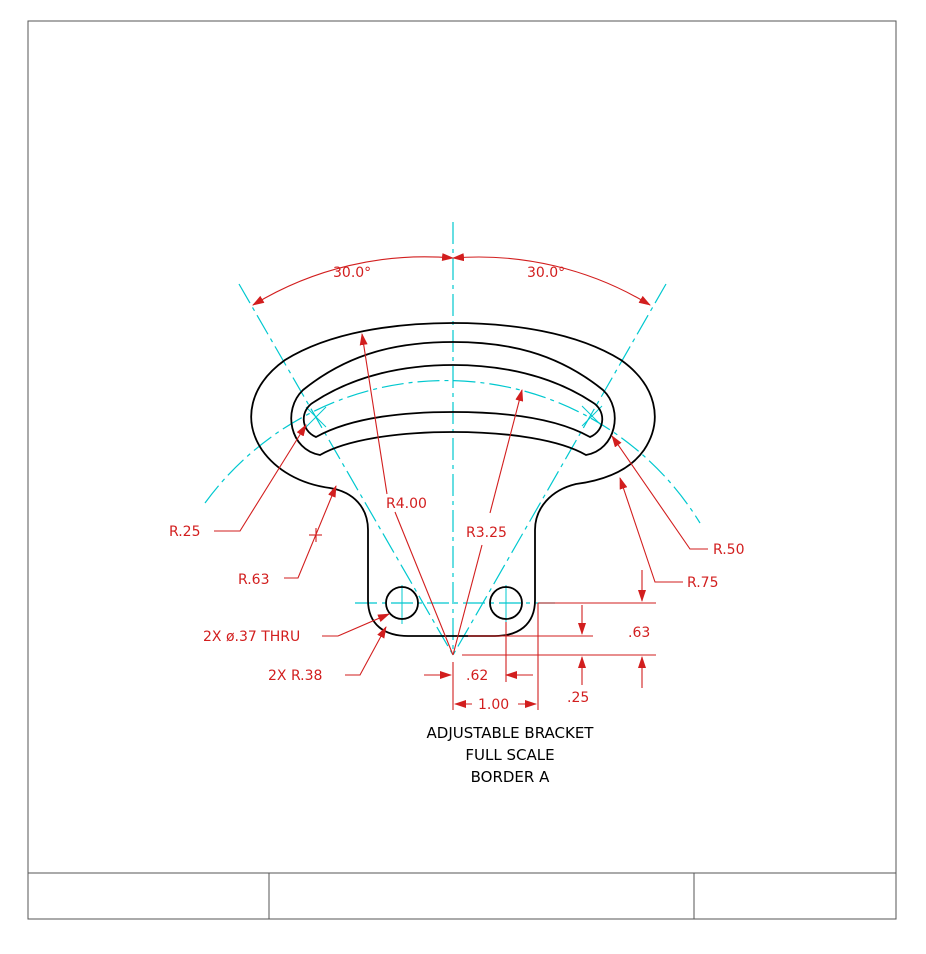  What do you see at coordinates (651, 530) in the screenshot?
I see `r75-leader` at bounding box center [651, 530].